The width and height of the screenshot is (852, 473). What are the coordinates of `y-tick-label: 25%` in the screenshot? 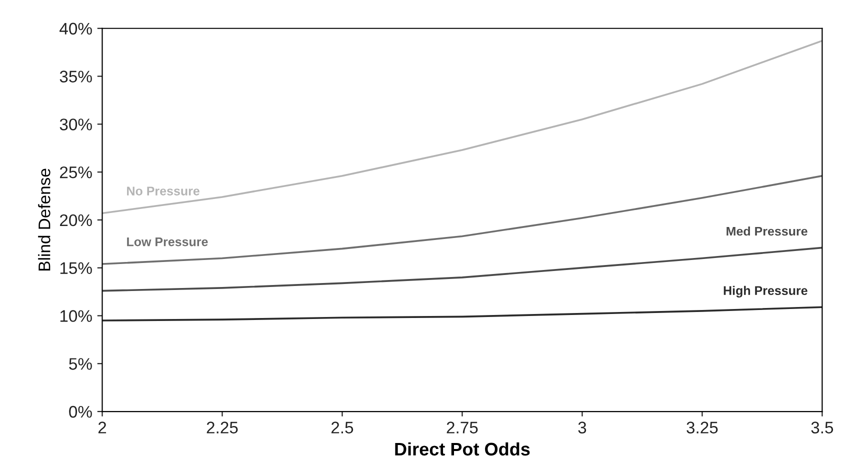 It's located at (76, 172).